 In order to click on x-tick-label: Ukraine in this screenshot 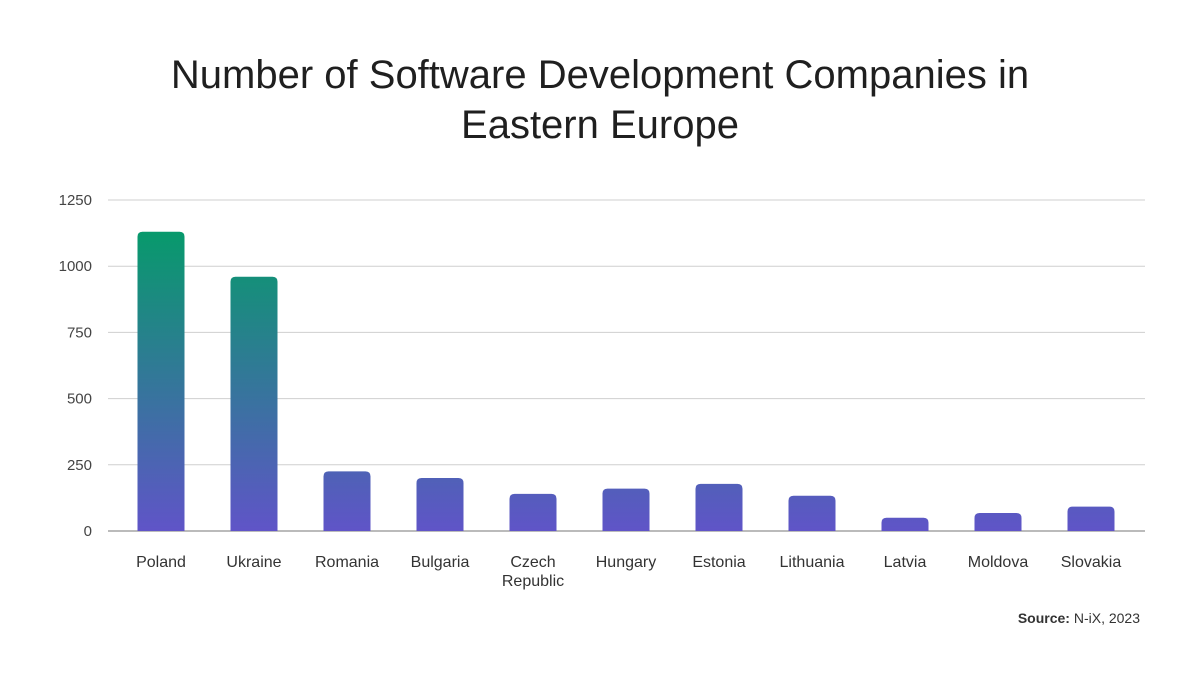, I will do `click(253, 562)`.